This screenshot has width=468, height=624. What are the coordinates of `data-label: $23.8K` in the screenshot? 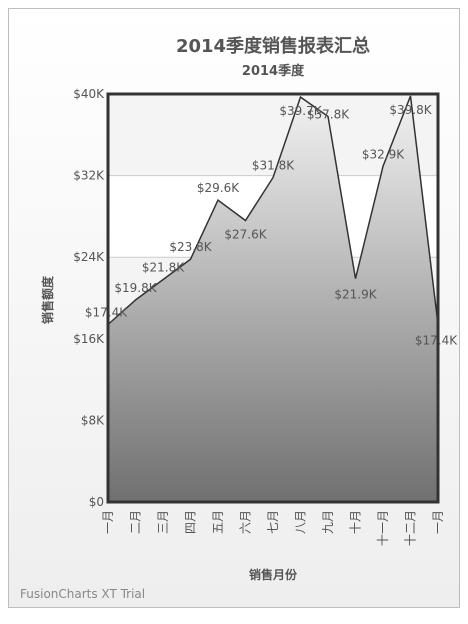 It's located at (190, 247).